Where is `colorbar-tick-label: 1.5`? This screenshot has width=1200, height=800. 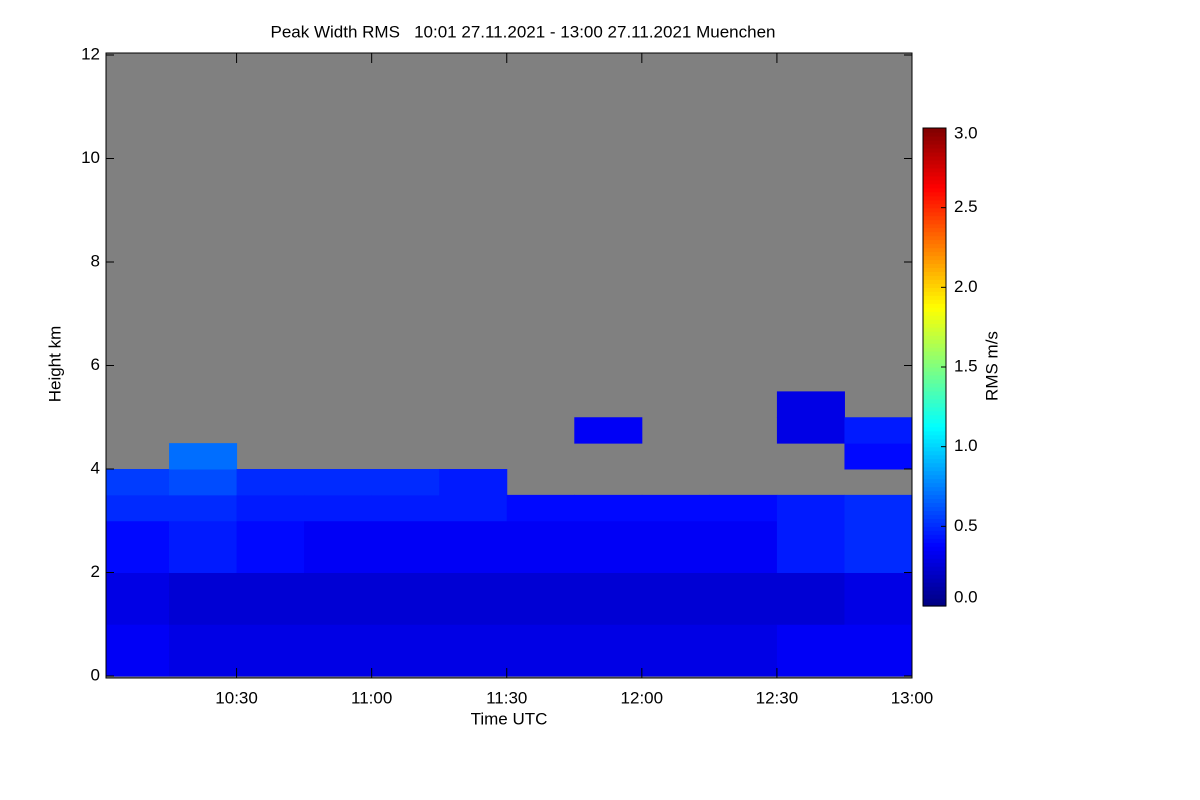 colorbar-tick-label: 1.5 is located at coordinates (966, 365).